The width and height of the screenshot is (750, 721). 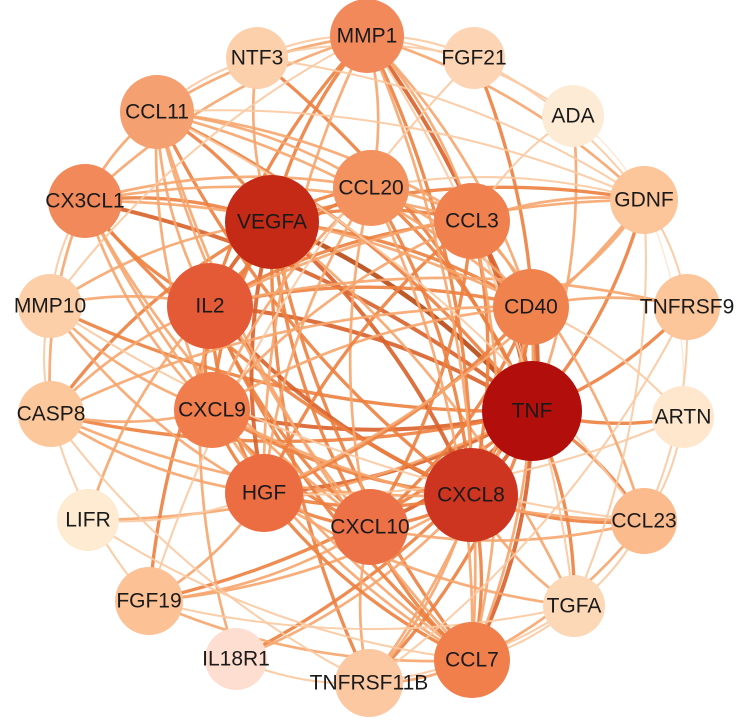 I want to click on edge-HGF-TGFA, so click(x=419, y=549).